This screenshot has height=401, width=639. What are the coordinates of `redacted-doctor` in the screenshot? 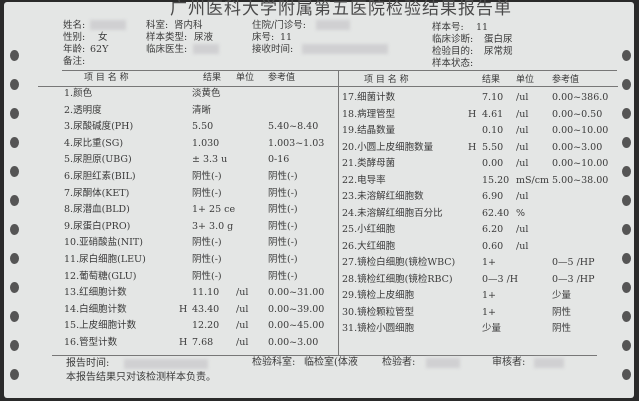 It's located at (206, 49).